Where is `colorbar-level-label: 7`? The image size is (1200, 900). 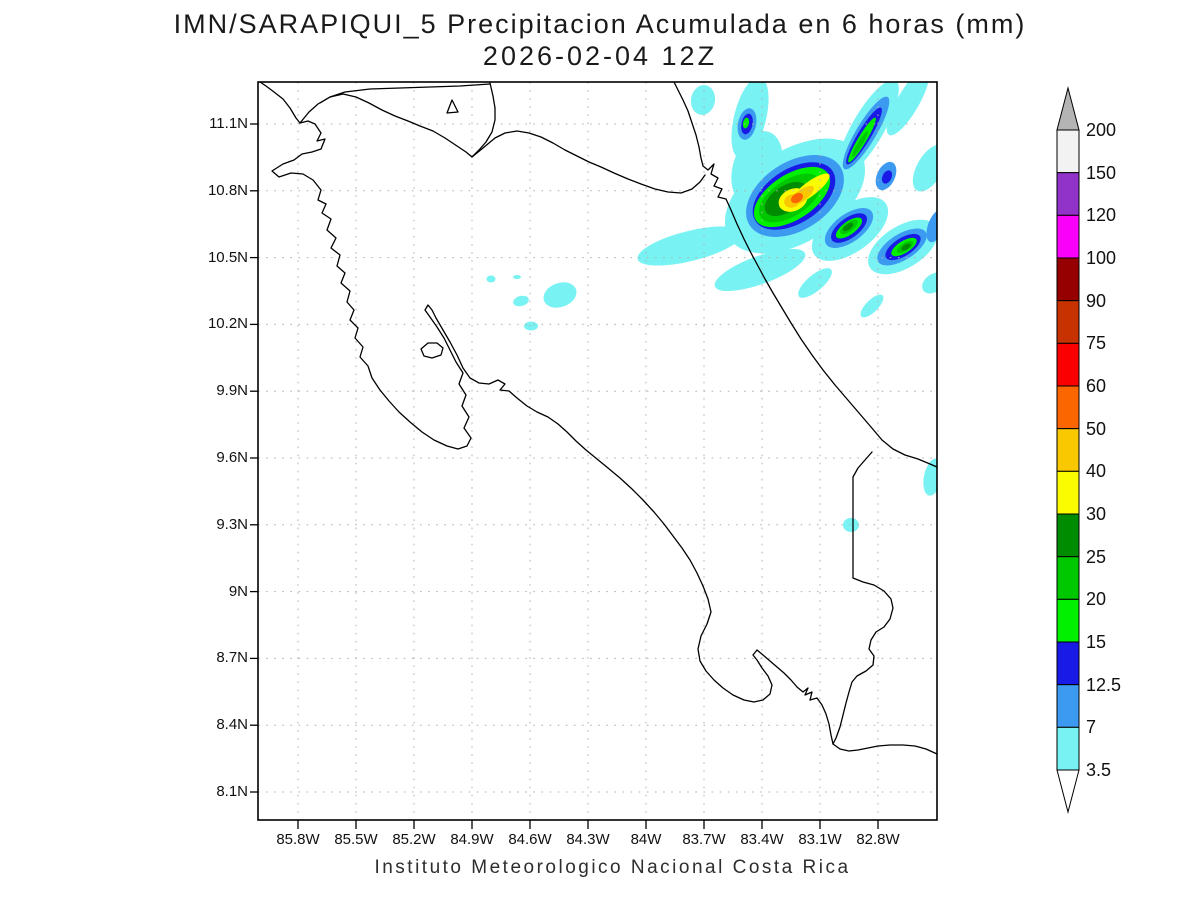 colorbar-level-label: 7 is located at coordinates (1091, 727).